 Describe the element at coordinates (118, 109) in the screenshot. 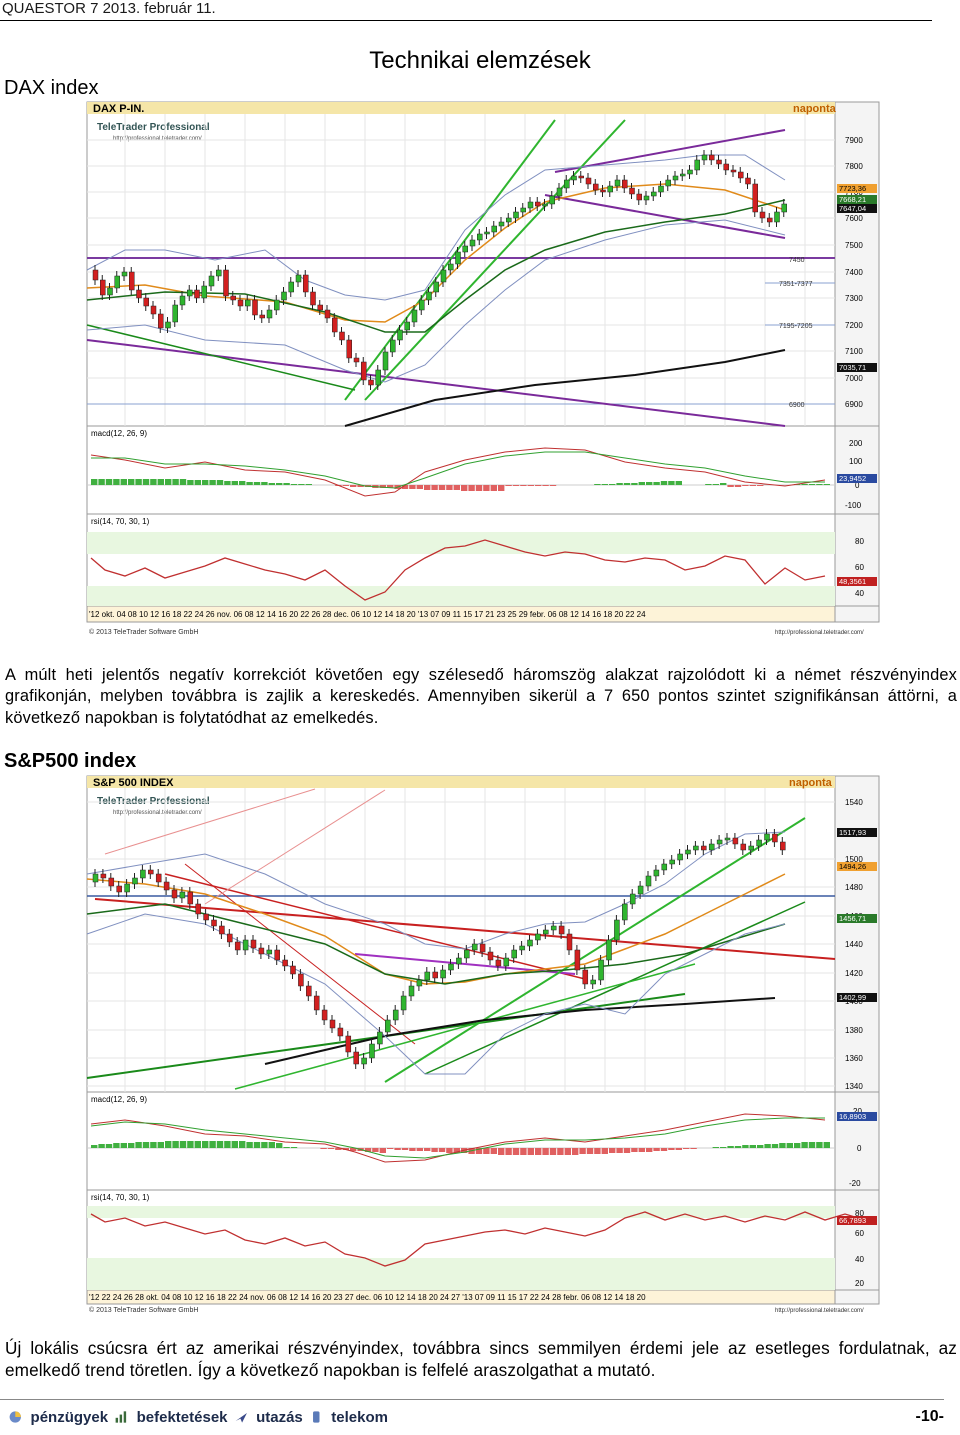

I see `chart-title: DAX P-IN.` at that location.